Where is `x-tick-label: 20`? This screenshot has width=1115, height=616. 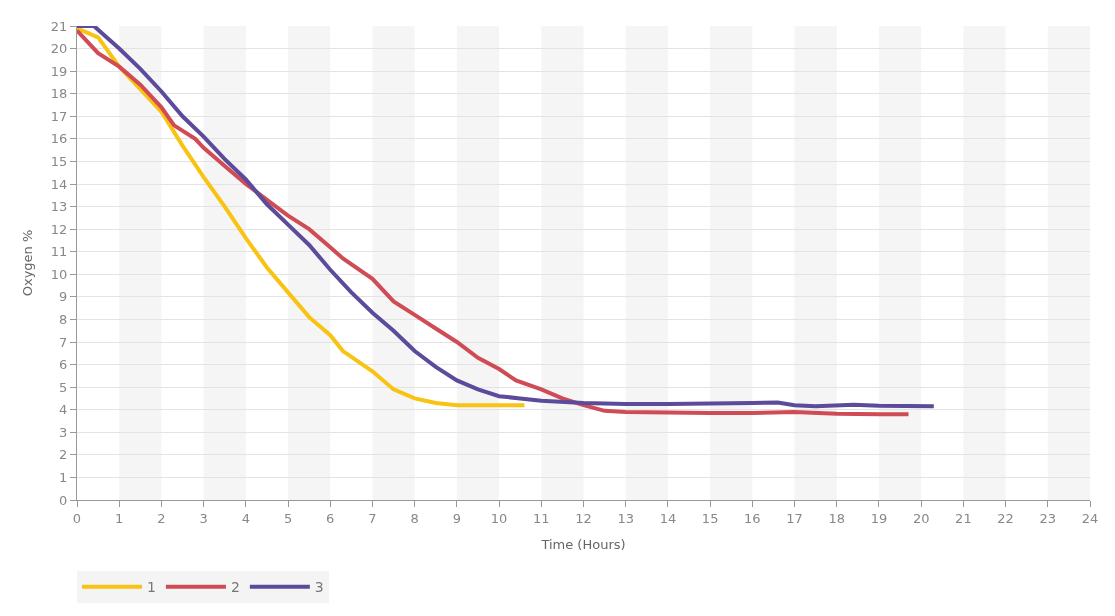
x-tick-label: 20 is located at coordinates (921, 518).